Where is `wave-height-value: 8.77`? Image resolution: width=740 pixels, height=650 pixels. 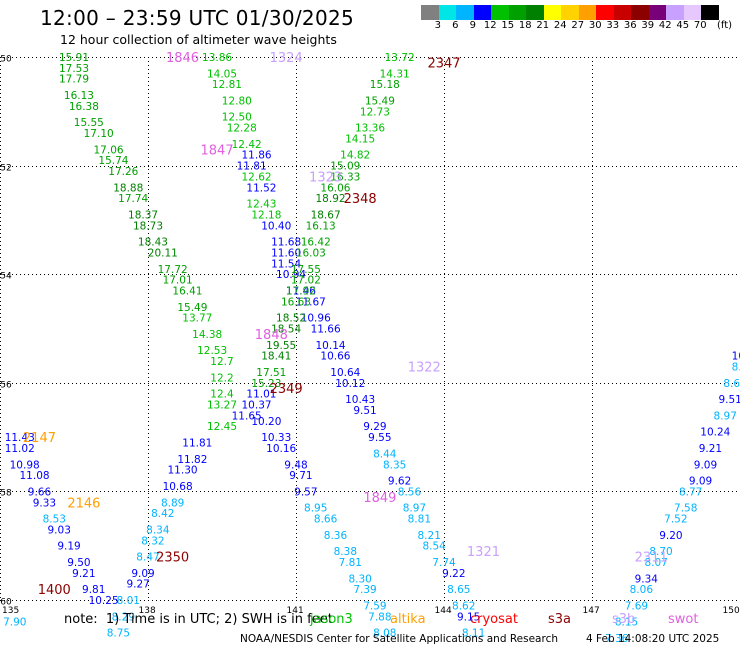
wave-height-value: 8.77 is located at coordinates (690, 492).